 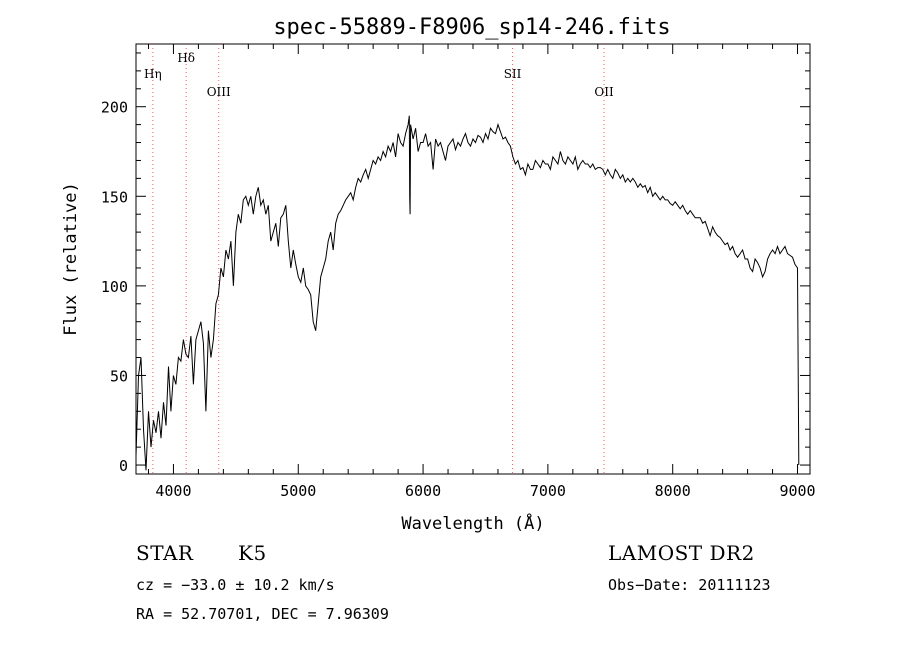 What do you see at coordinates (689, 585) in the screenshot?
I see `observation-date: Obs−Date: 20111123` at bounding box center [689, 585].